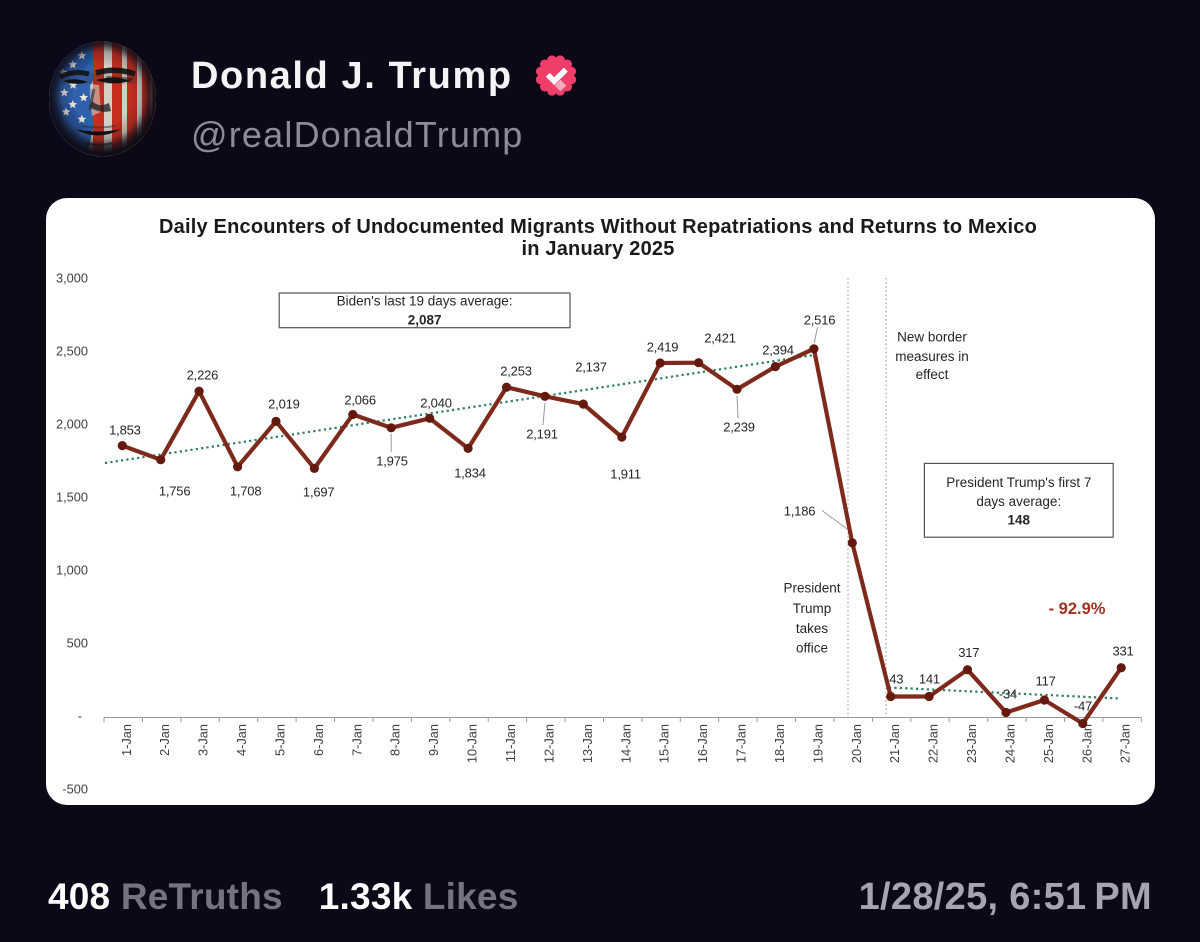 This screenshot has width=1200, height=942. I want to click on svg-text: 1,000, so click(72, 570).